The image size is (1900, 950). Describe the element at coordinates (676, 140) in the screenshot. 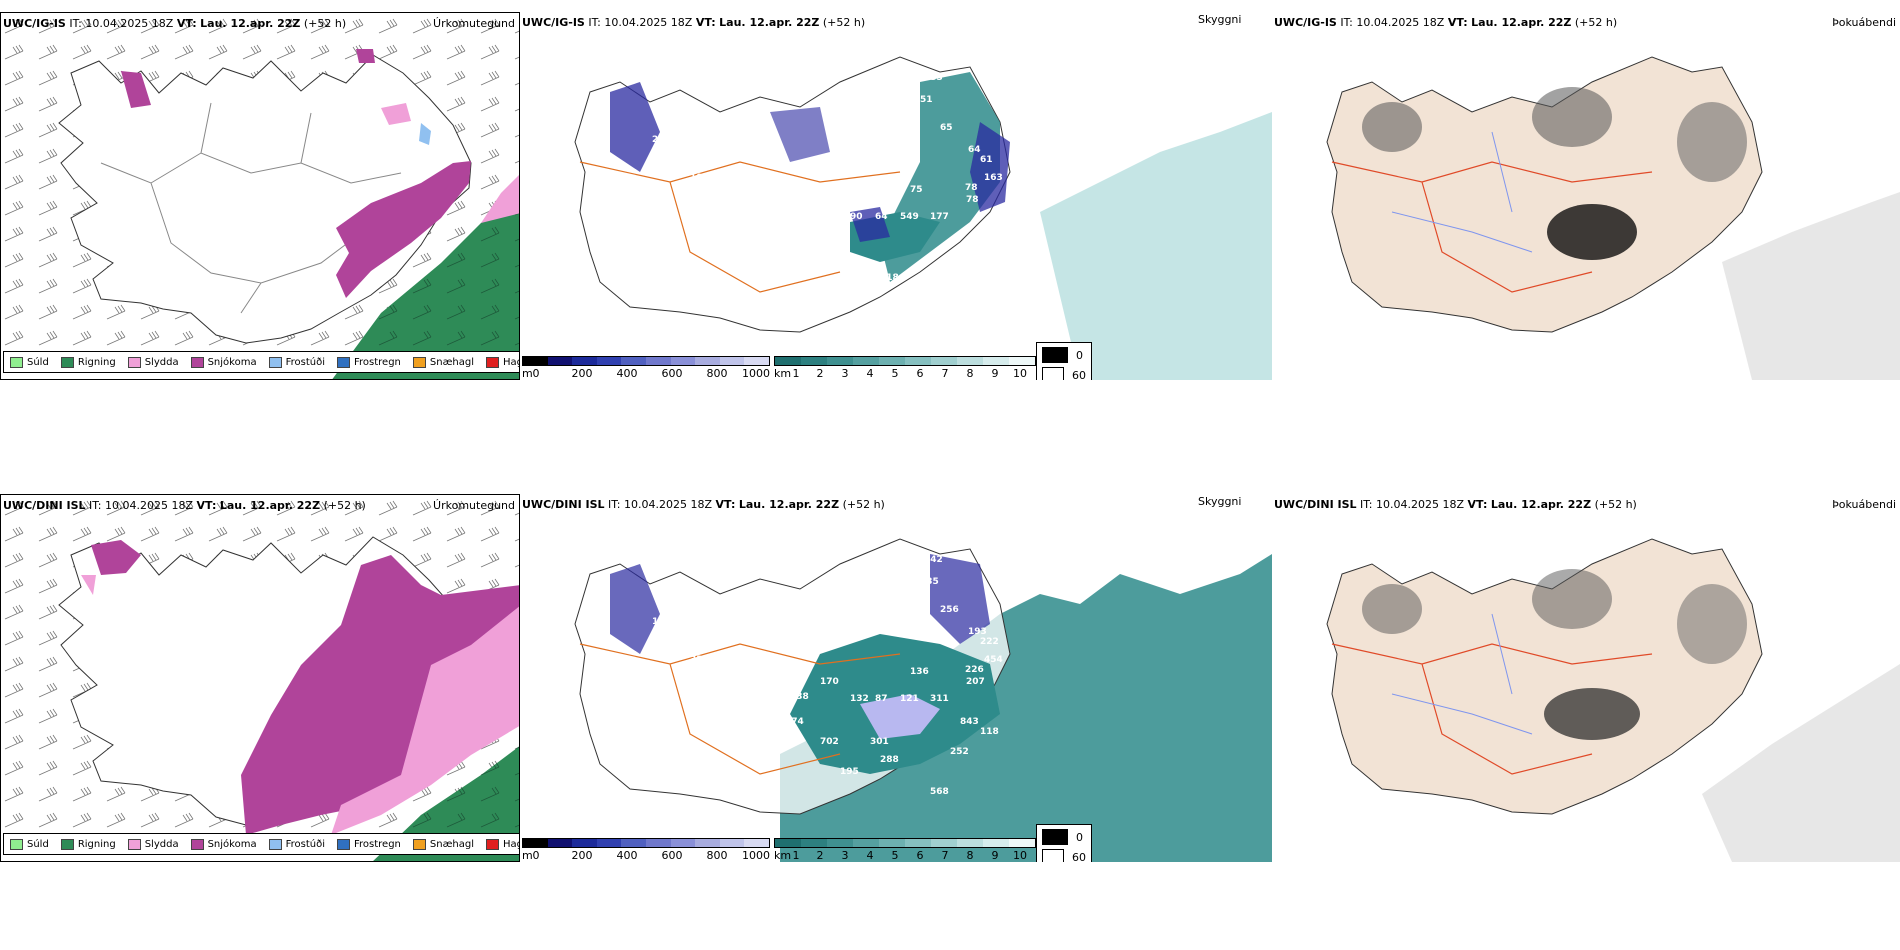

I see `ceiling-label: 91` at that location.